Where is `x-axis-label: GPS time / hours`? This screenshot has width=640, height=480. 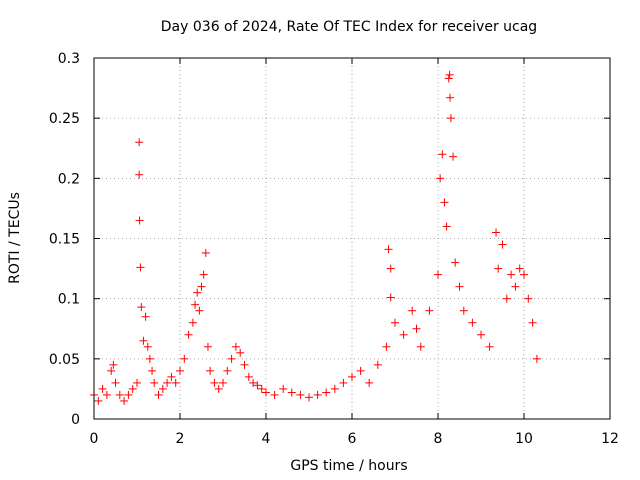
x-axis-label: GPS time / hours is located at coordinates (348, 466).